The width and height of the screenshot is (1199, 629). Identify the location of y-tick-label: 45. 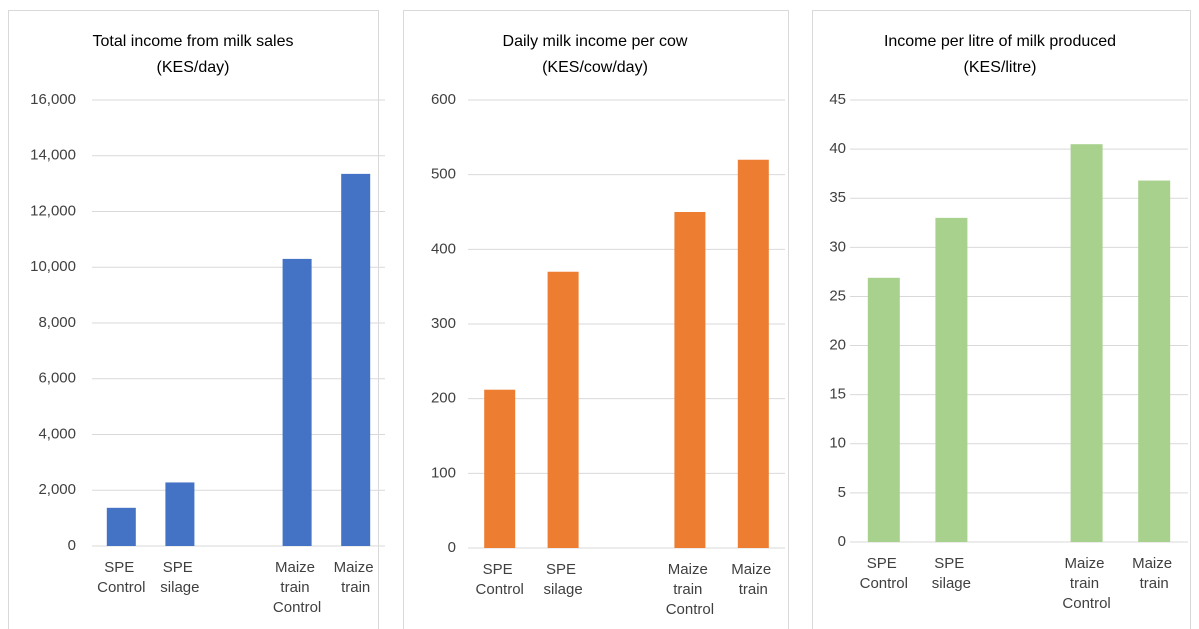
(837, 99).